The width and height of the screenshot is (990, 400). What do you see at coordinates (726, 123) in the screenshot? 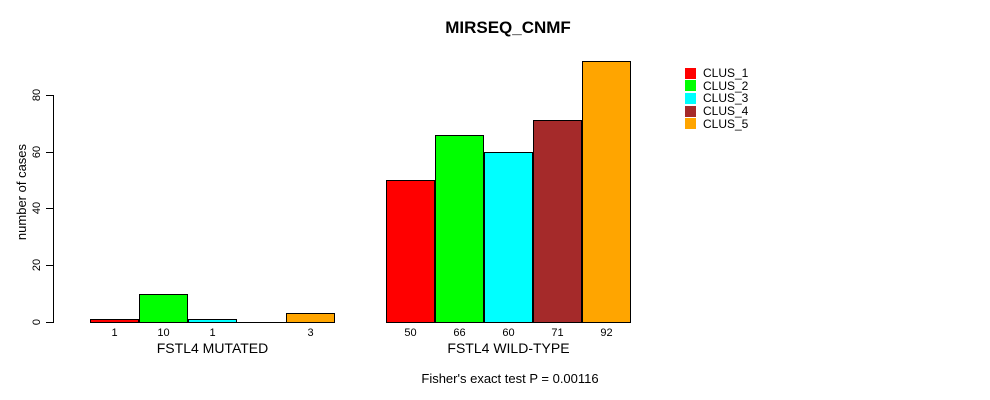
I see `legend-label: CLUS_5` at bounding box center [726, 123].